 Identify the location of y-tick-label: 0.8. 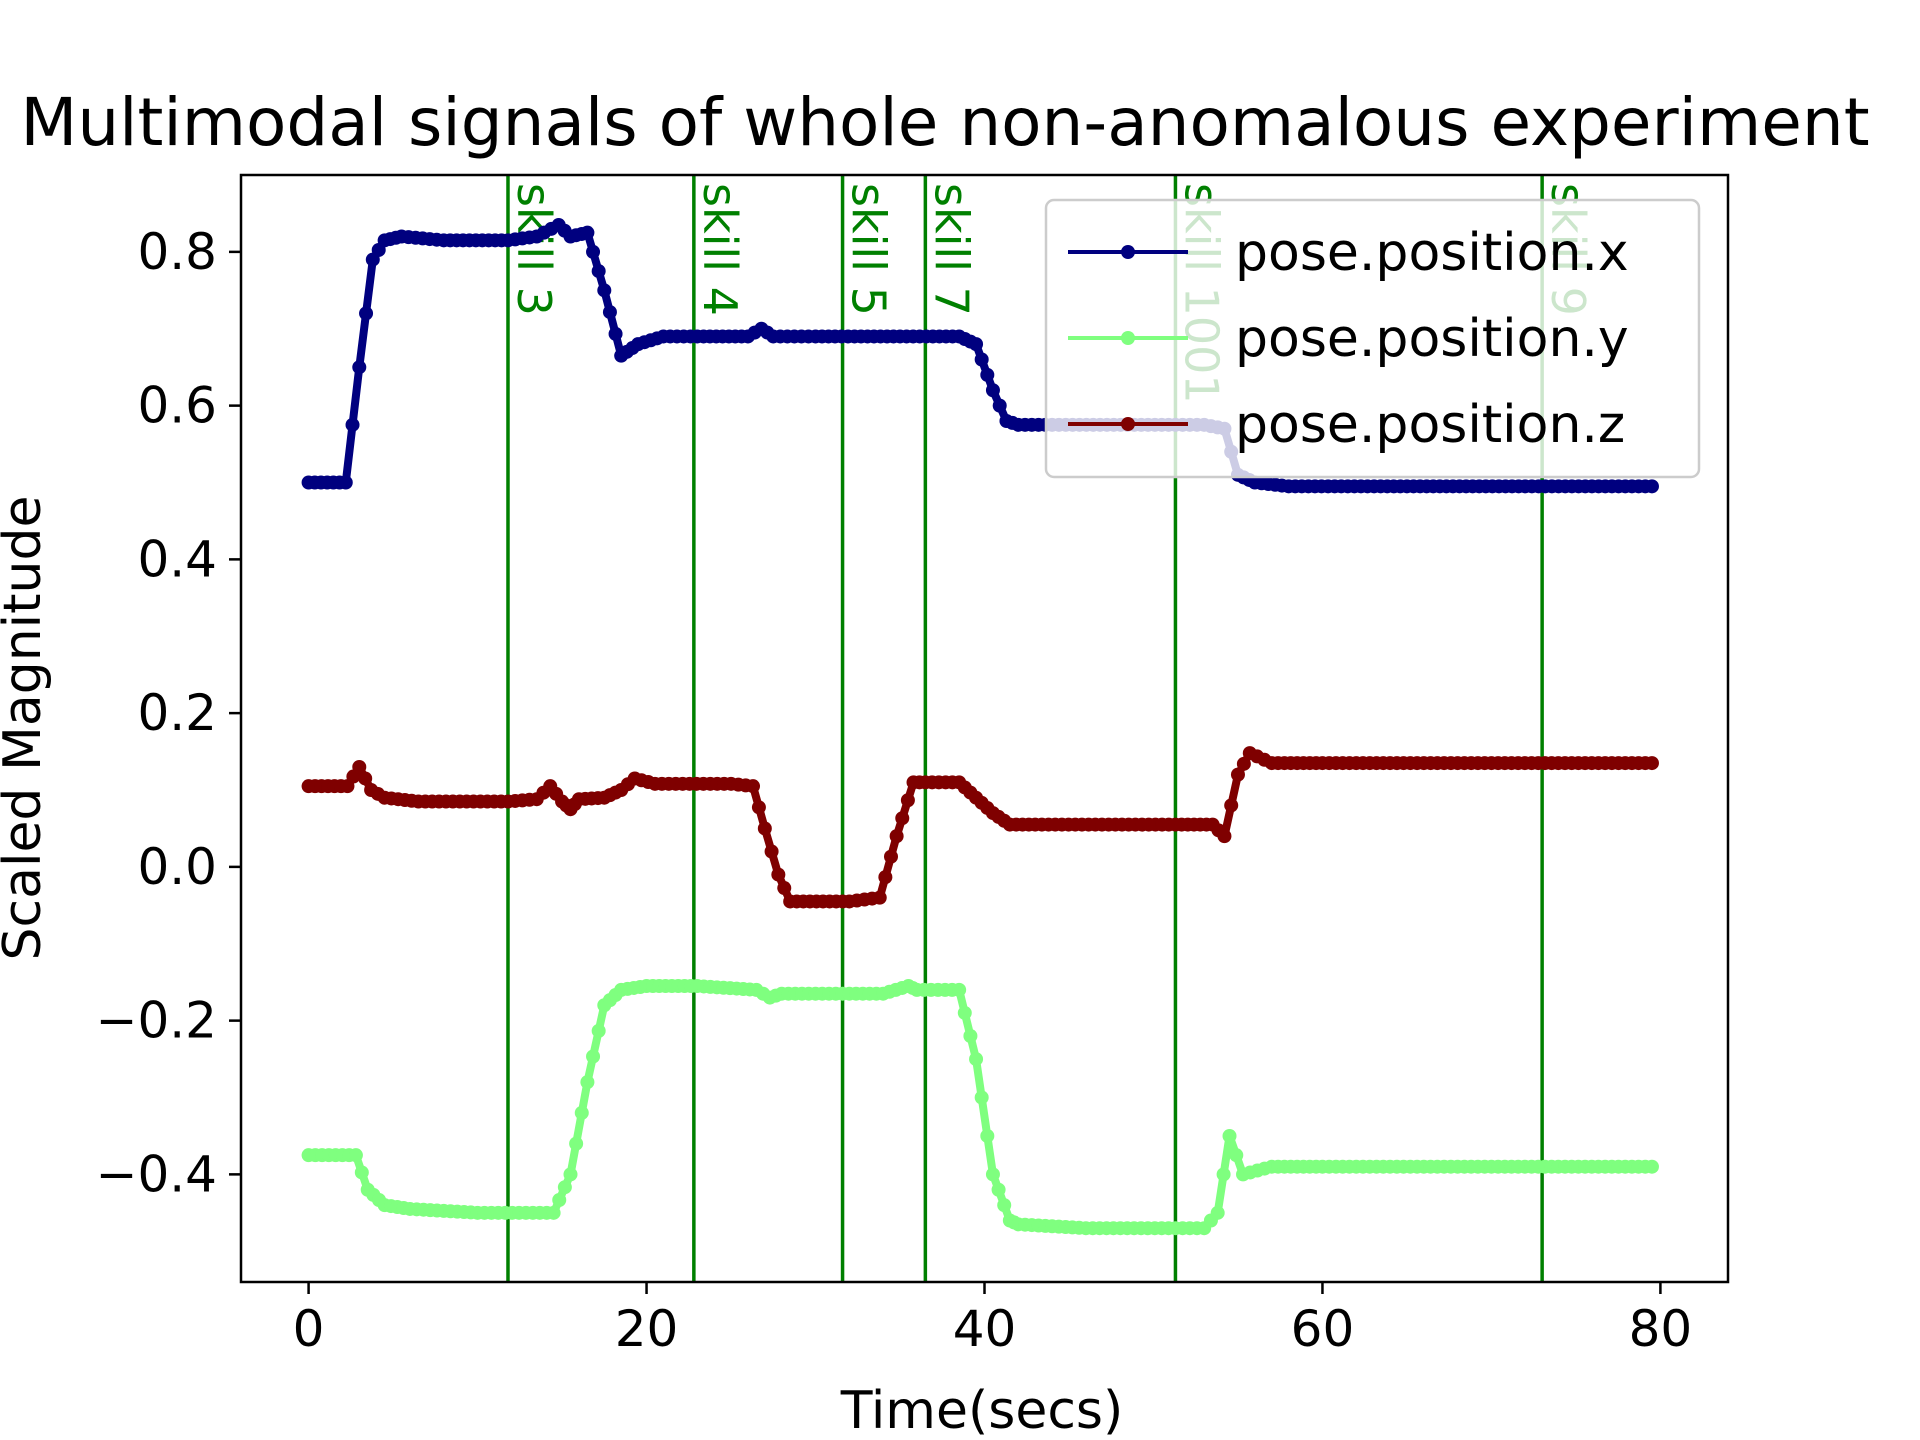
(177, 252).